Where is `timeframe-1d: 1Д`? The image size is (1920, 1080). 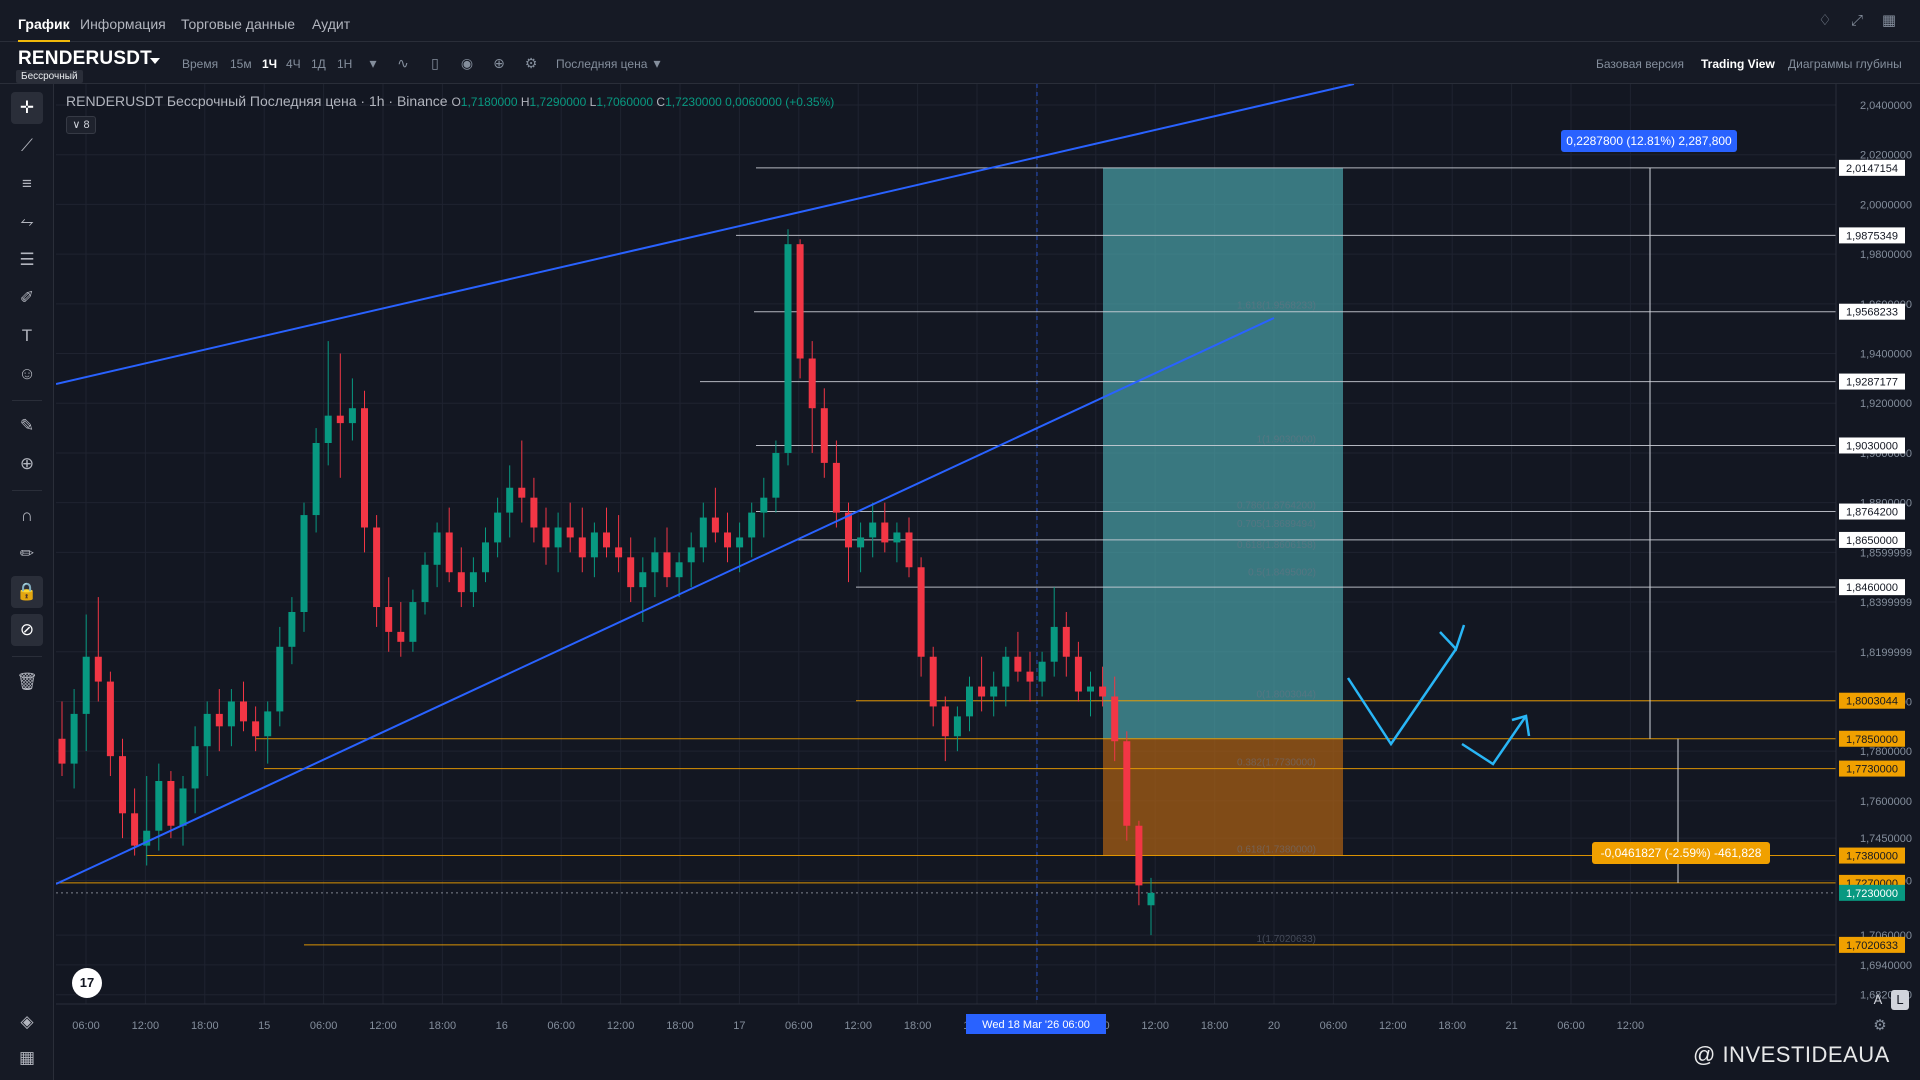
timeframe-1d: 1Д is located at coordinates (318, 64).